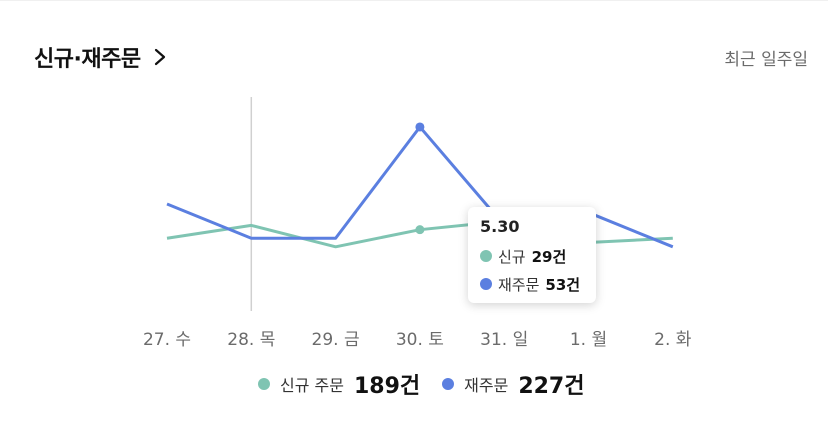  What do you see at coordinates (486, 385) in the screenshot?
I see `legend-reorder-label: 재주문` at bounding box center [486, 385].